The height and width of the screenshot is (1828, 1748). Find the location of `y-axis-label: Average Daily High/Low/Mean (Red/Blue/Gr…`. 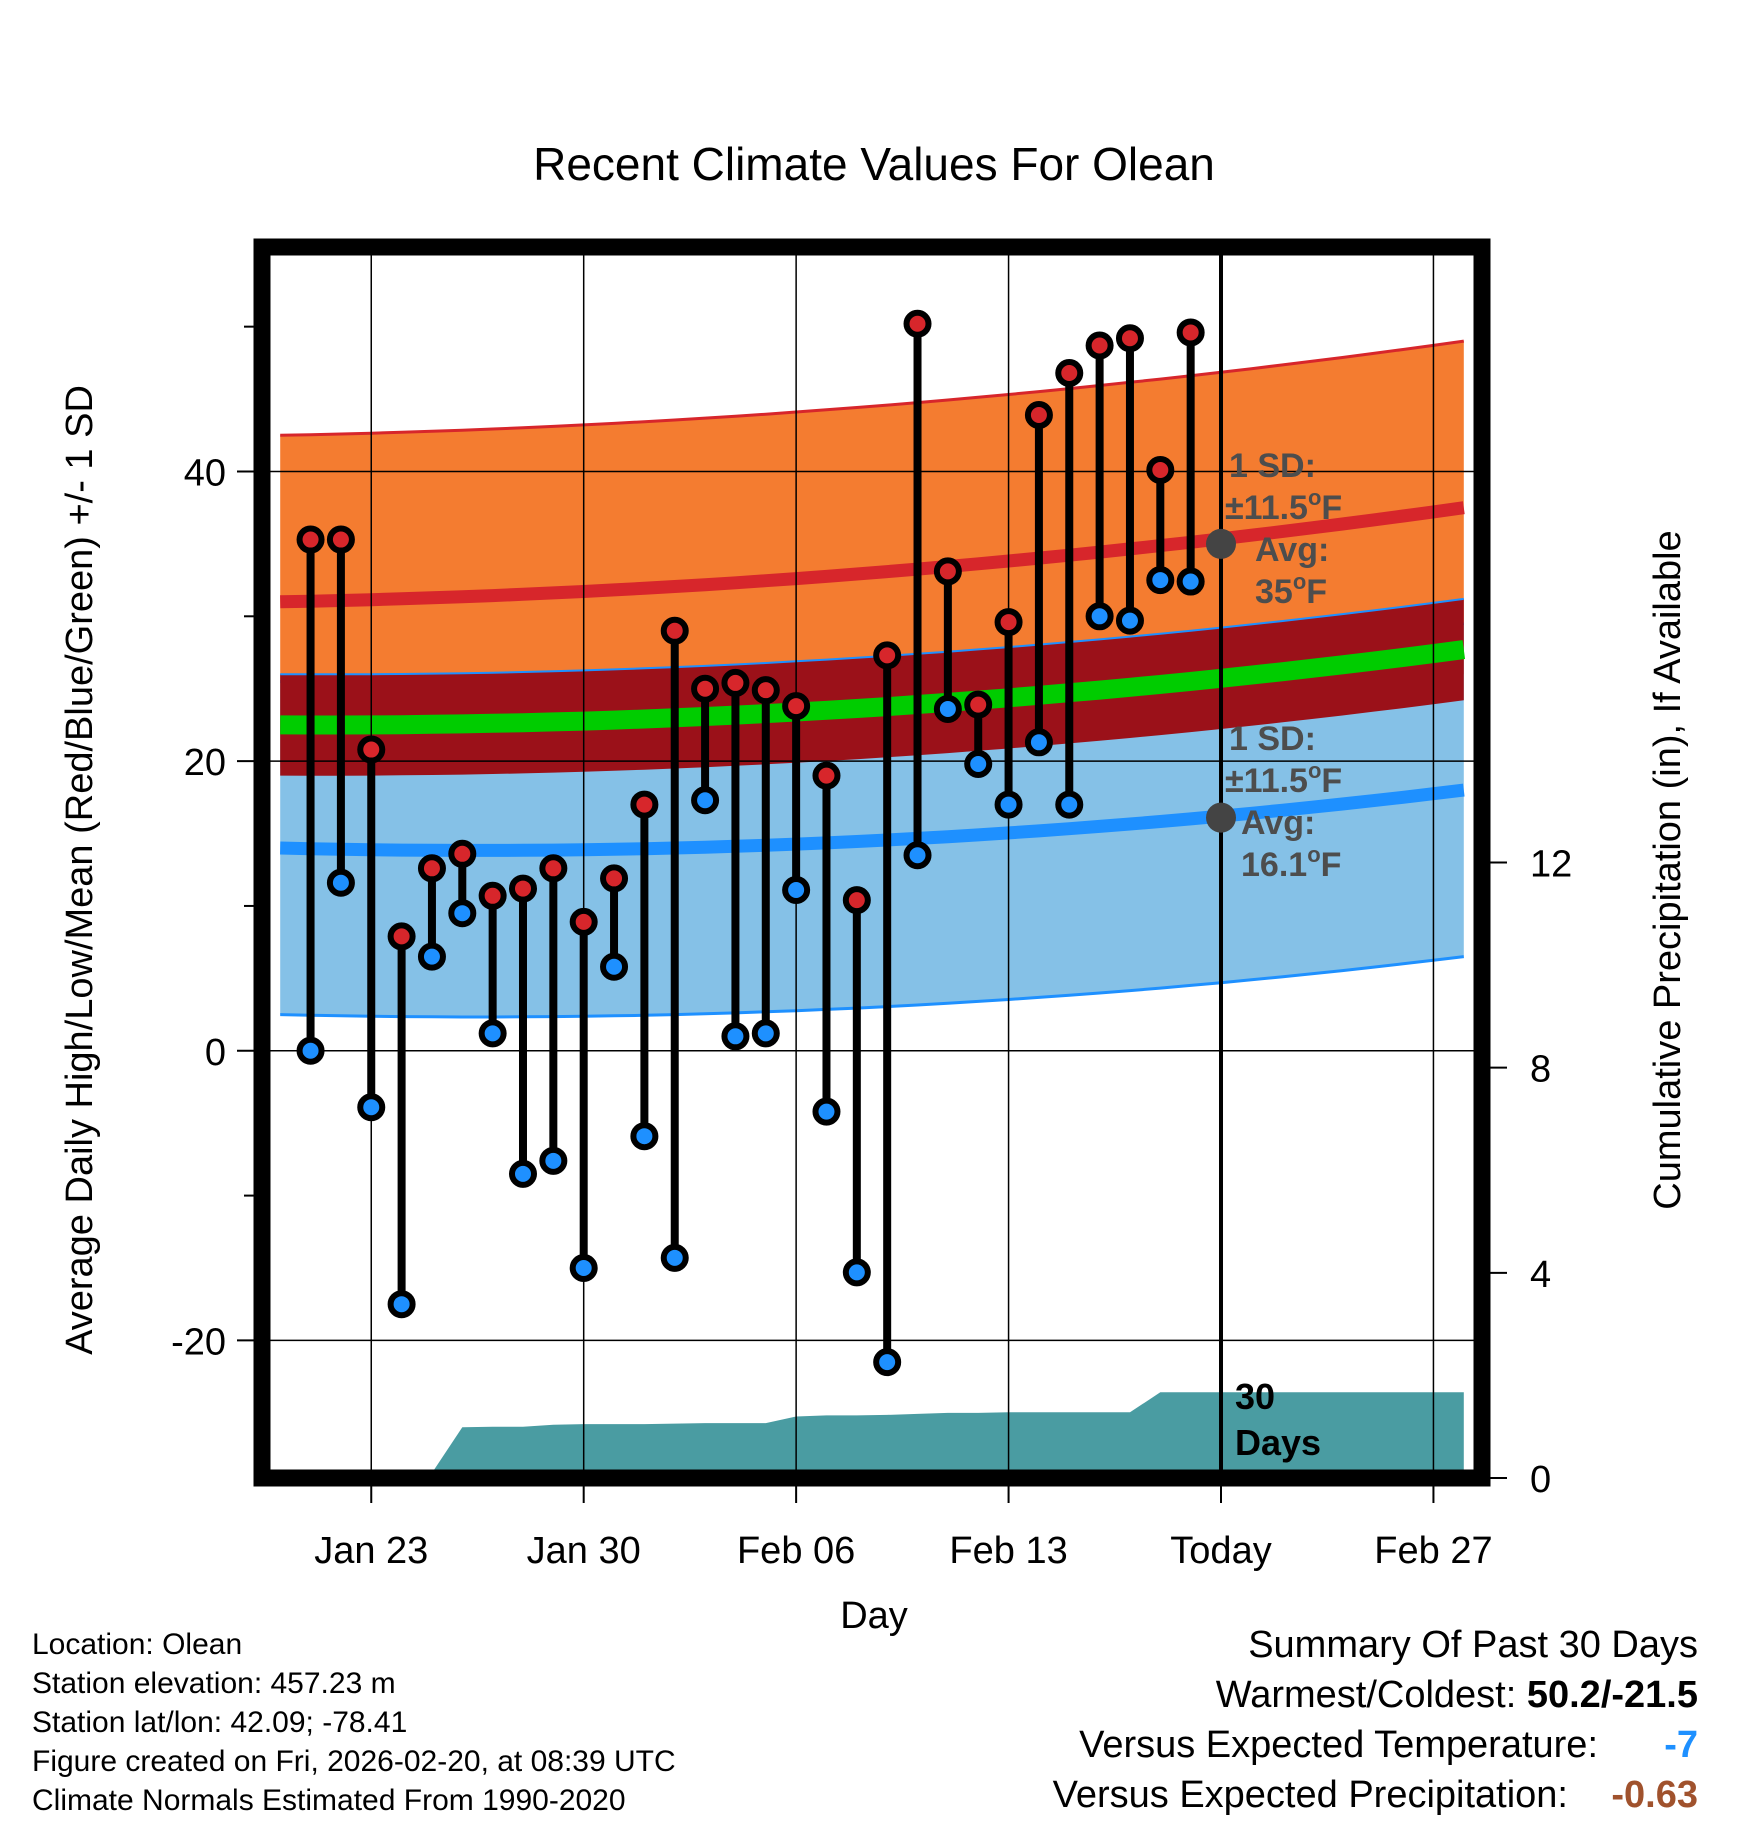

y-axis-label: Average Daily High/Low/Mean (Red/Blue/Gr… is located at coordinates (80, 870).